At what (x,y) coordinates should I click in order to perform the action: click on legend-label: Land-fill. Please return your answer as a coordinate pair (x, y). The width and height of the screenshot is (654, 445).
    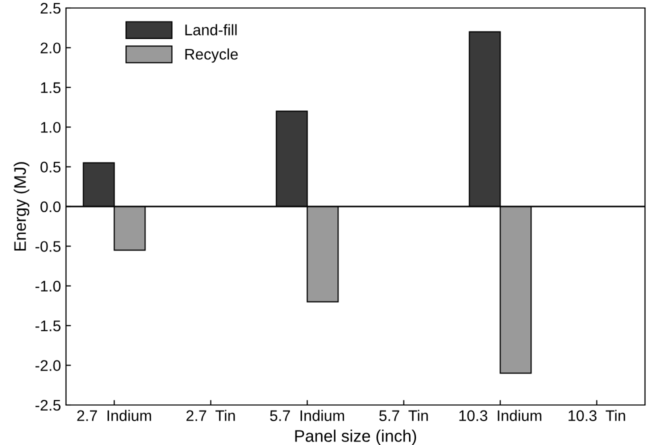
    Looking at the image, I should click on (211, 30).